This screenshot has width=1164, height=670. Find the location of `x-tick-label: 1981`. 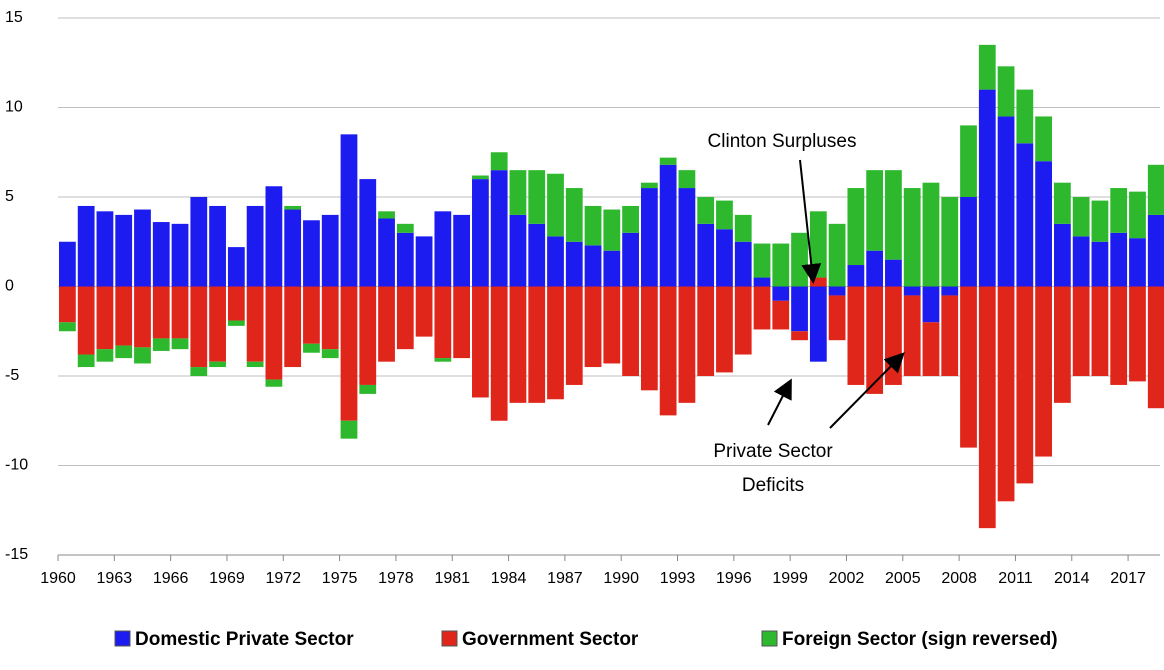

x-tick-label: 1981 is located at coordinates (452, 578).